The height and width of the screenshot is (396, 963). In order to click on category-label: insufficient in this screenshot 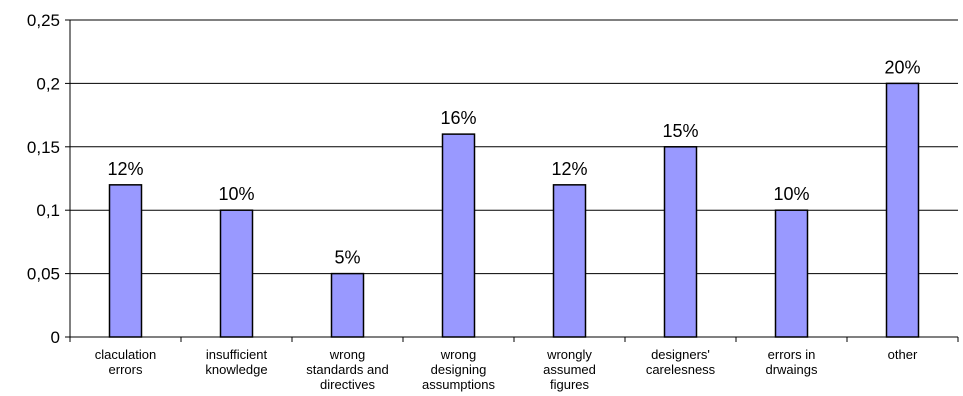, I will do `click(237, 354)`.